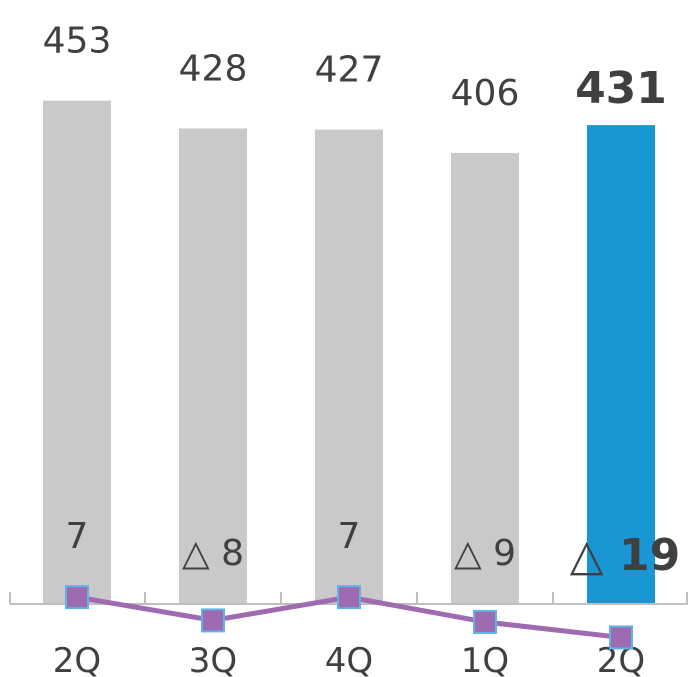 The width and height of the screenshot is (689, 677). I want to click on x-tick-label: 1Q, so click(485, 659).